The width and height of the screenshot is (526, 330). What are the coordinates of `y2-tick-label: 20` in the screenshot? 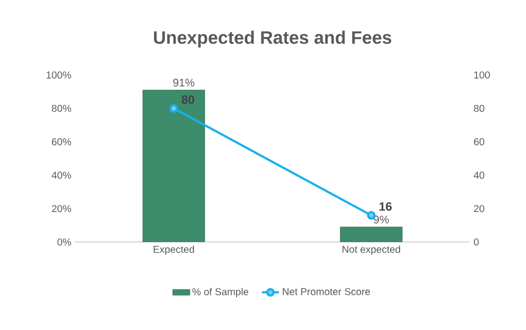 It's located at (479, 208).